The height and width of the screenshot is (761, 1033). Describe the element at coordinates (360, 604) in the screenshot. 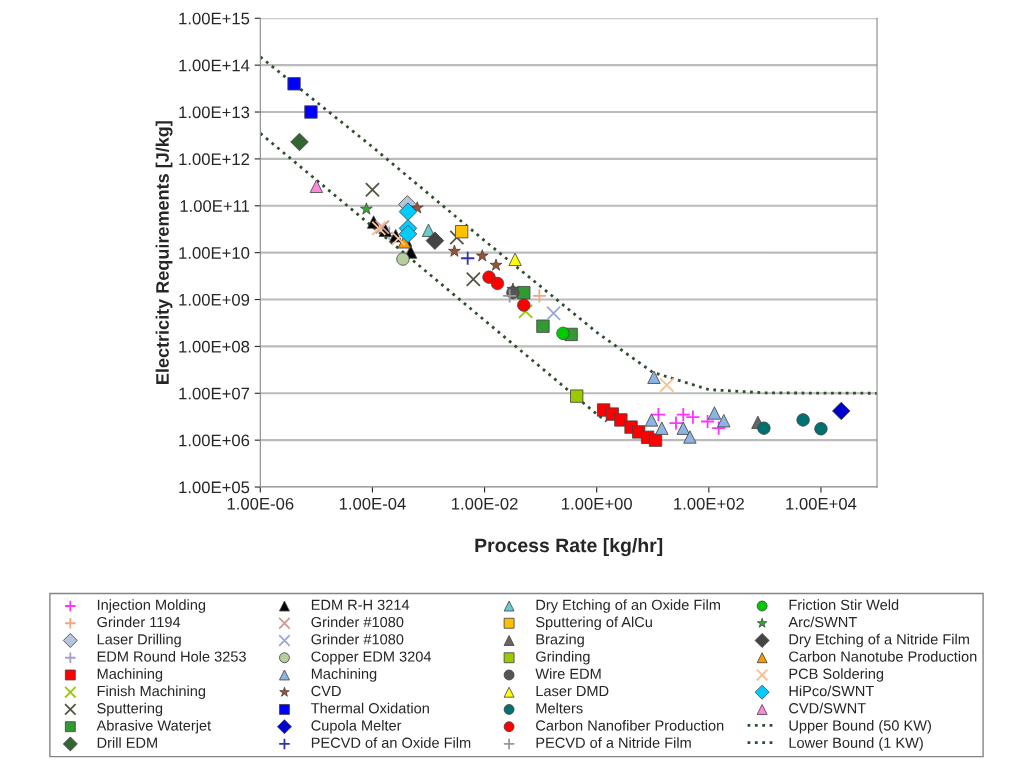

I see `legend-label: EDM R-H 3214` at that location.